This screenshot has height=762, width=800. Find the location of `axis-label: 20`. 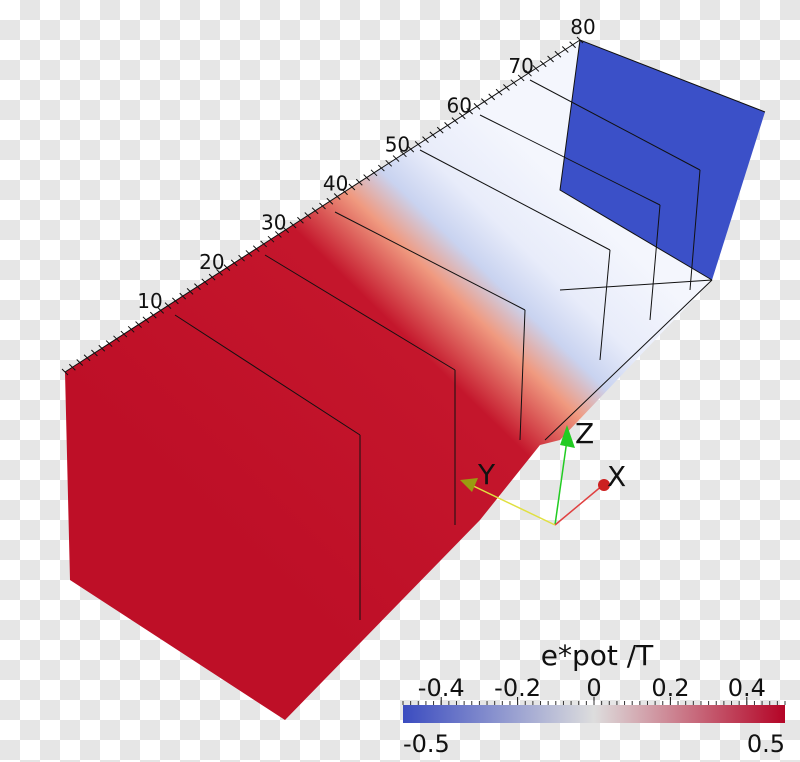

axis-label: 20 is located at coordinates (211, 262).